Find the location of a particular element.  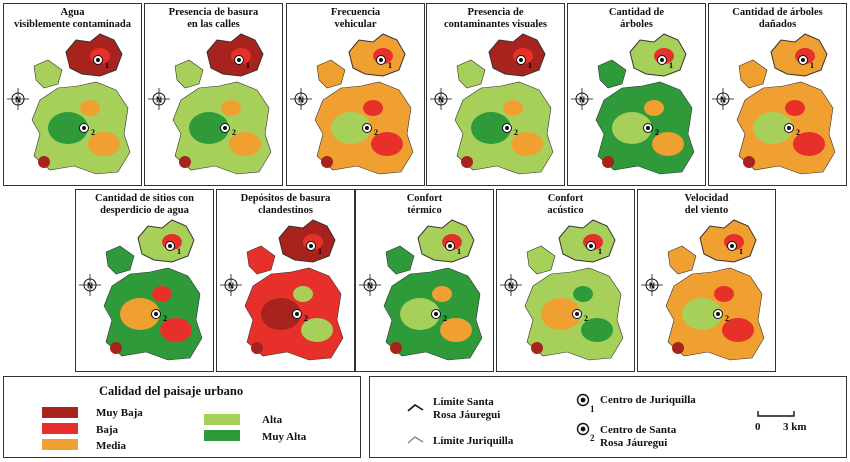

map-panel: N 1 2 Velocidad del viento is located at coordinates (706, 280).